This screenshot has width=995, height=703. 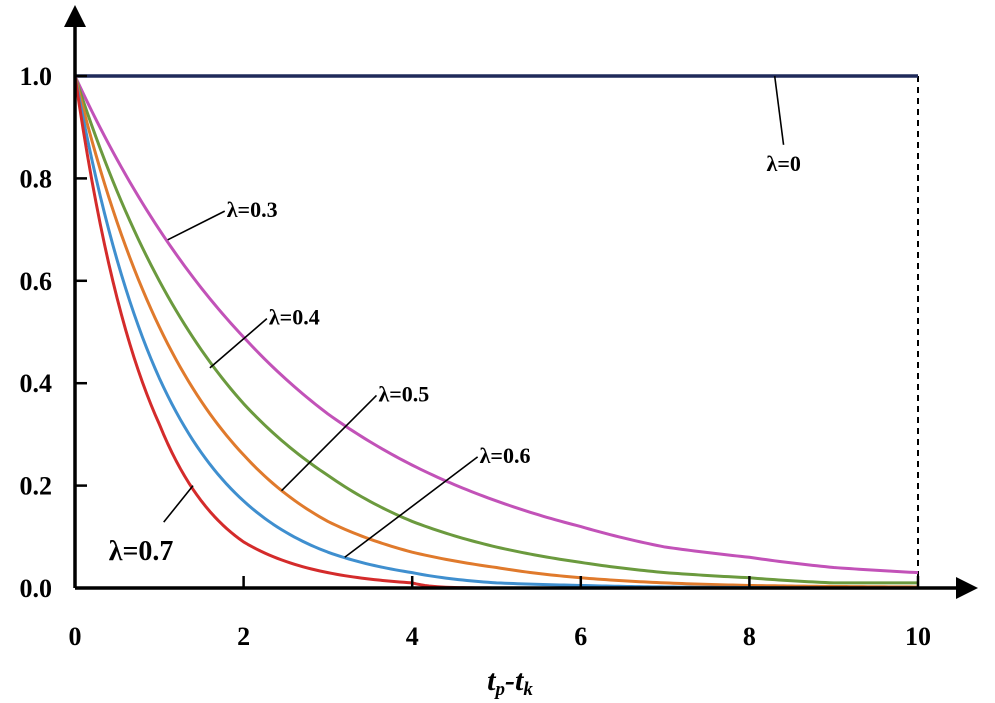 What do you see at coordinates (500, 689) in the screenshot?
I see `x-axis-title-sub1: p` at bounding box center [500, 689].